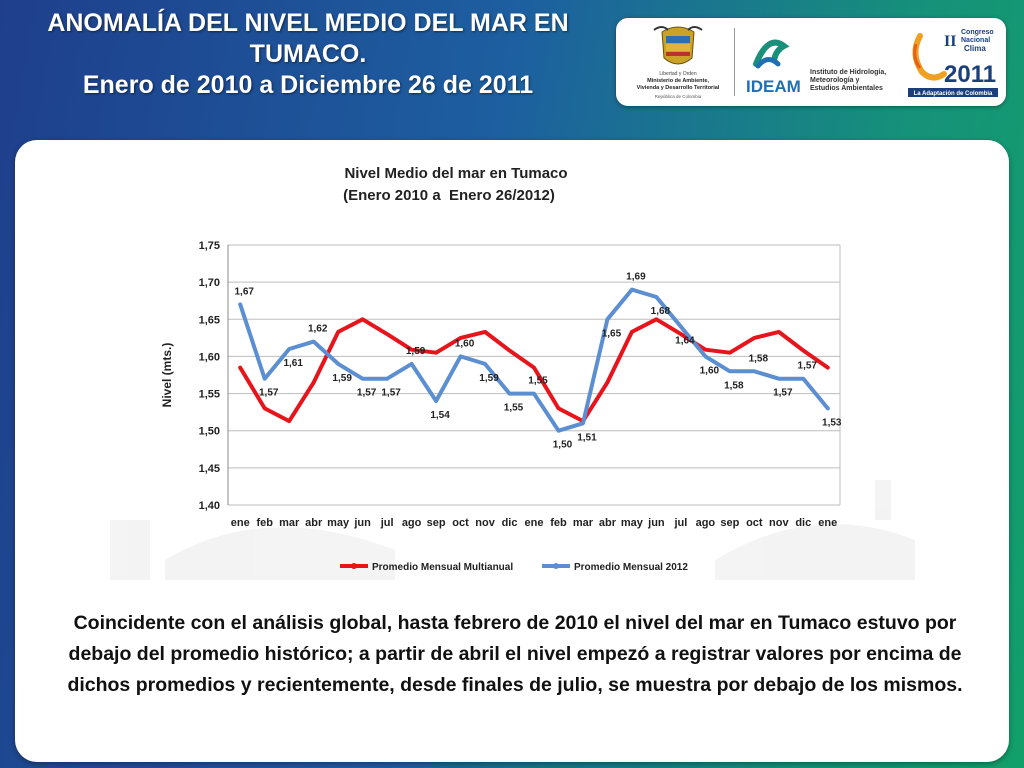 Image resolution: width=1024 pixels, height=768 pixels. What do you see at coordinates (209, 395) in the screenshot?
I see `y-tick-label: 1,55` at bounding box center [209, 395].